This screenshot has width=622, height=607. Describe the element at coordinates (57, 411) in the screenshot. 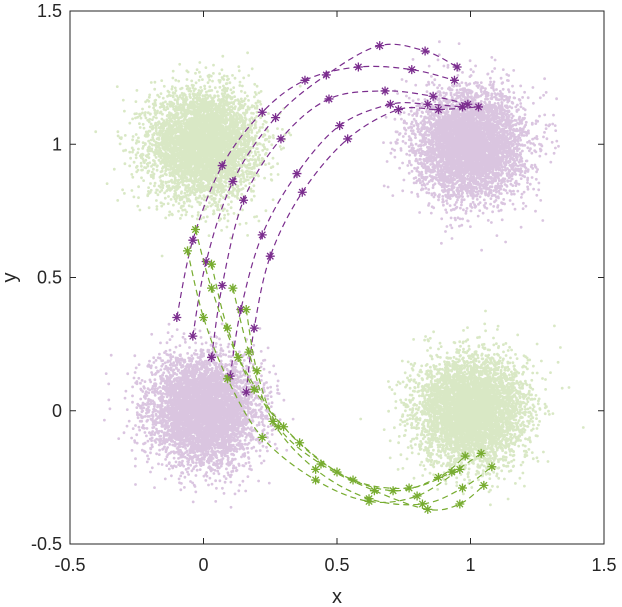

I see `y-tick-label: 0` at that location.